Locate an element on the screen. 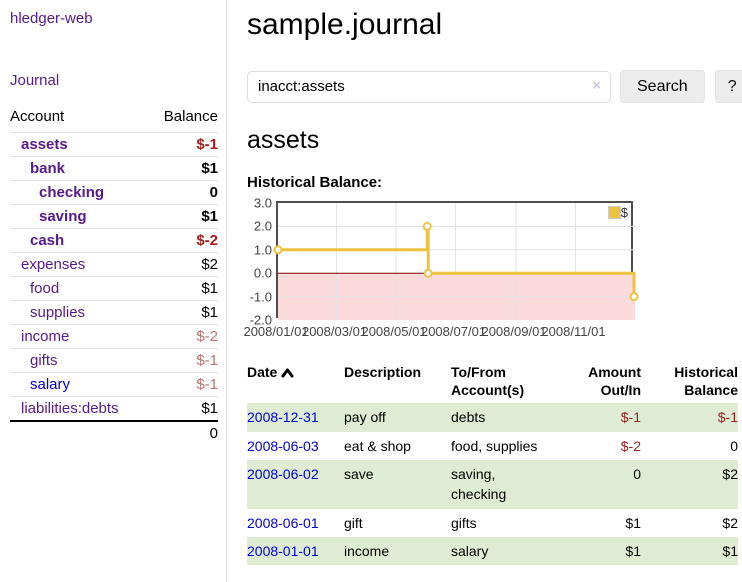  transaction-balance: 0 is located at coordinates (734, 445).